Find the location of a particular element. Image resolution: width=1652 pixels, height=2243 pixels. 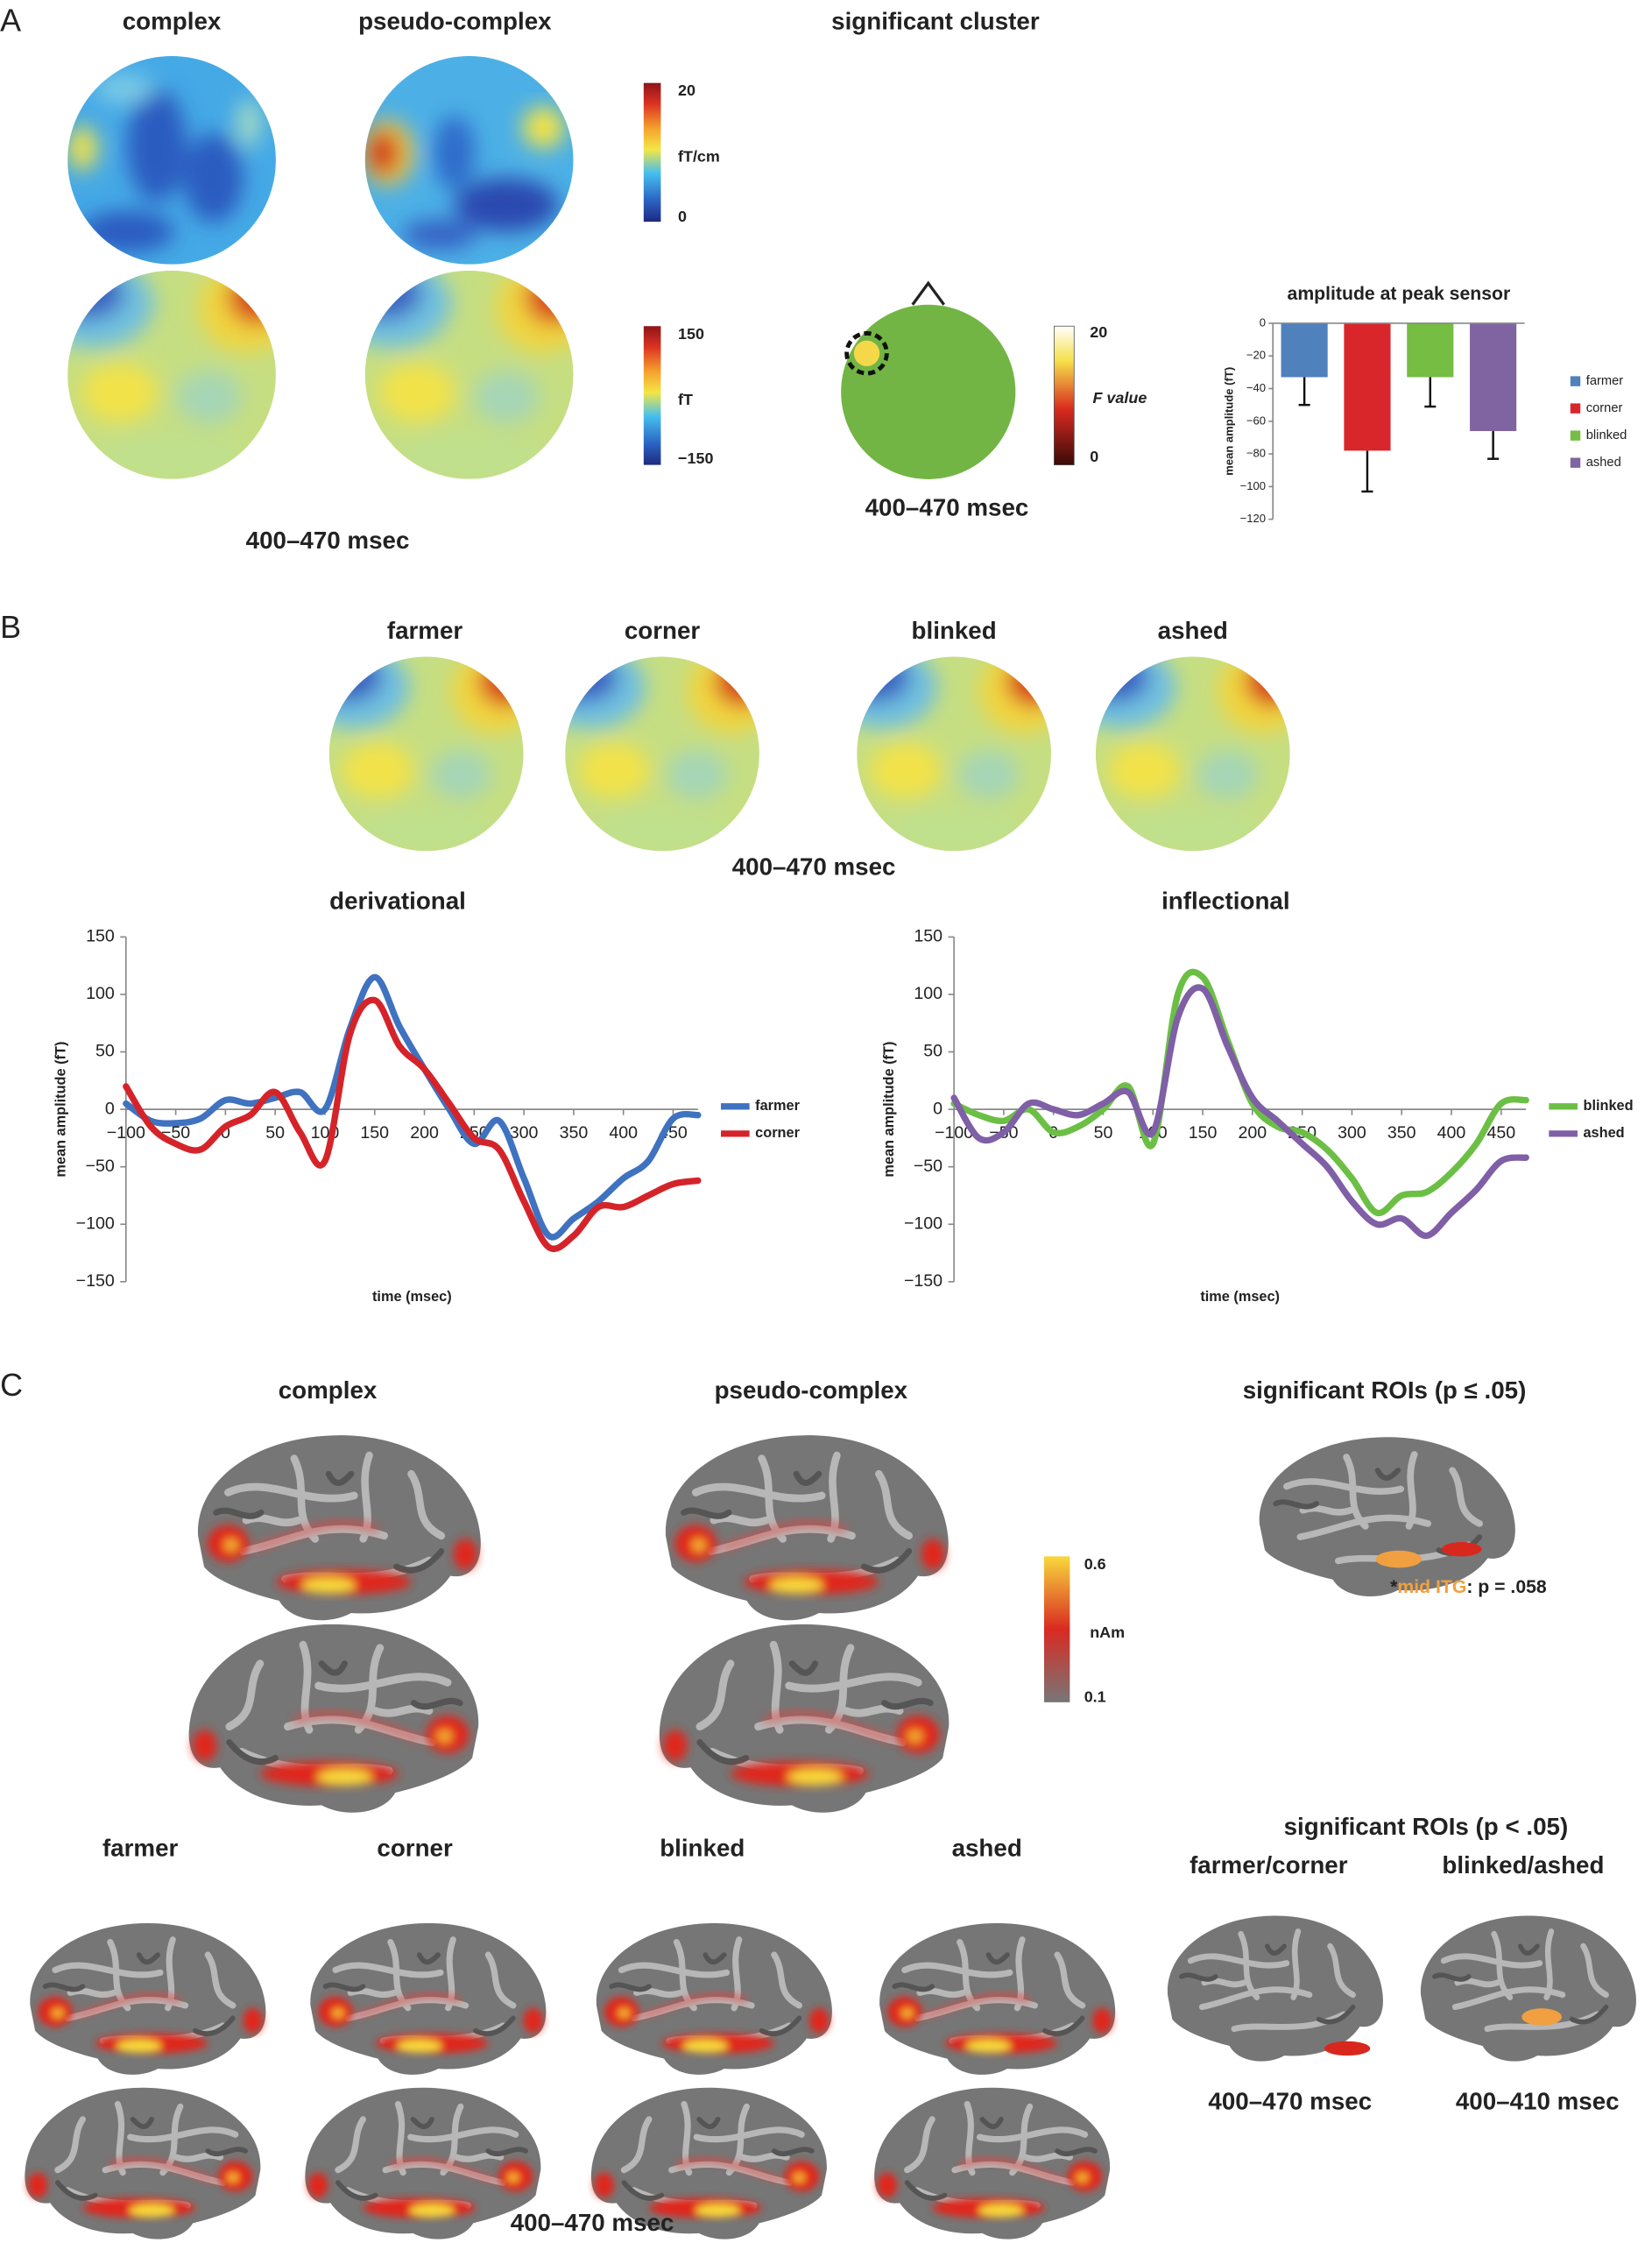

map-title: blinked is located at coordinates (954, 630).